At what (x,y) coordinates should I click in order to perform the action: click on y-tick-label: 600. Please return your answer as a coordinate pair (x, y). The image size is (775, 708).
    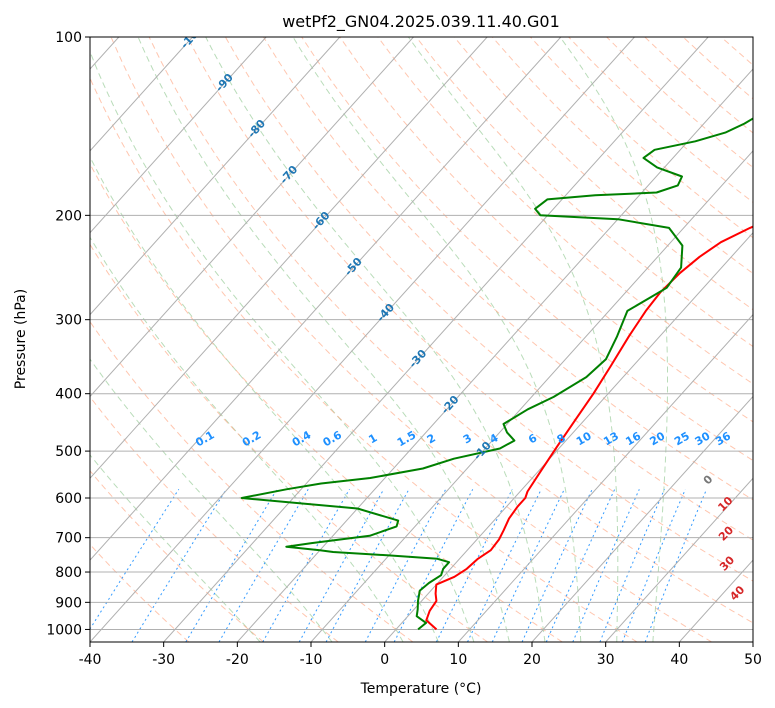
    Looking at the image, I should click on (68, 499).